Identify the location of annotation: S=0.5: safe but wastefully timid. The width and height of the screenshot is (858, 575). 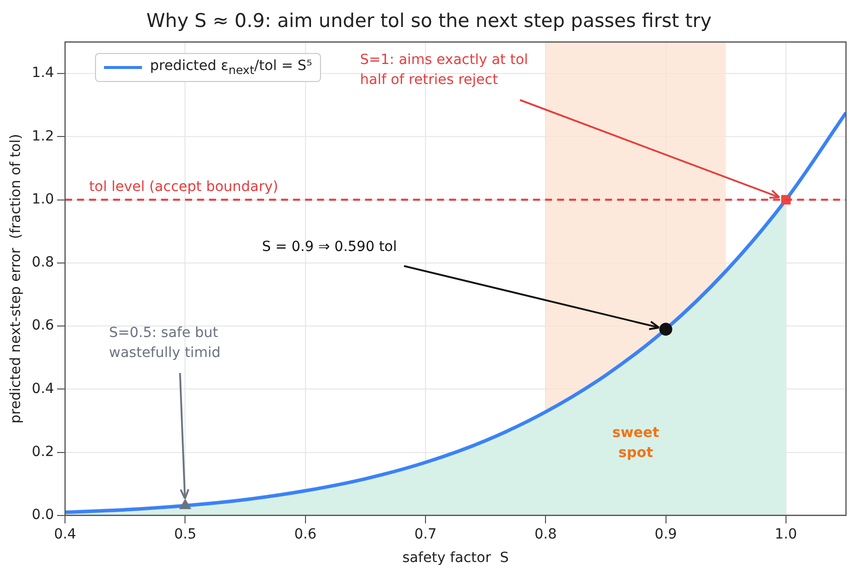
(165, 343).